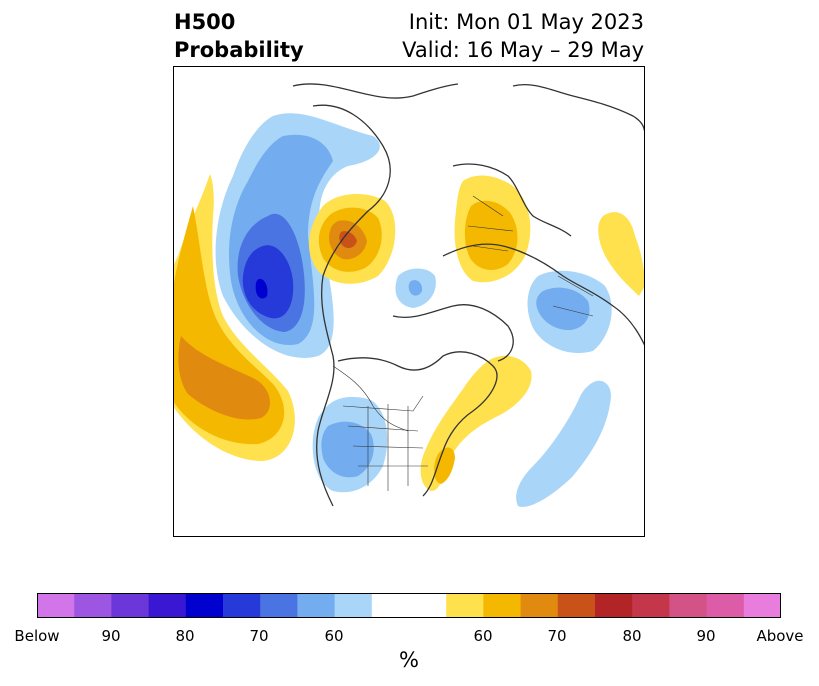 The image size is (819, 686). I want to click on above-anomaly-canada, so click(352, 239).